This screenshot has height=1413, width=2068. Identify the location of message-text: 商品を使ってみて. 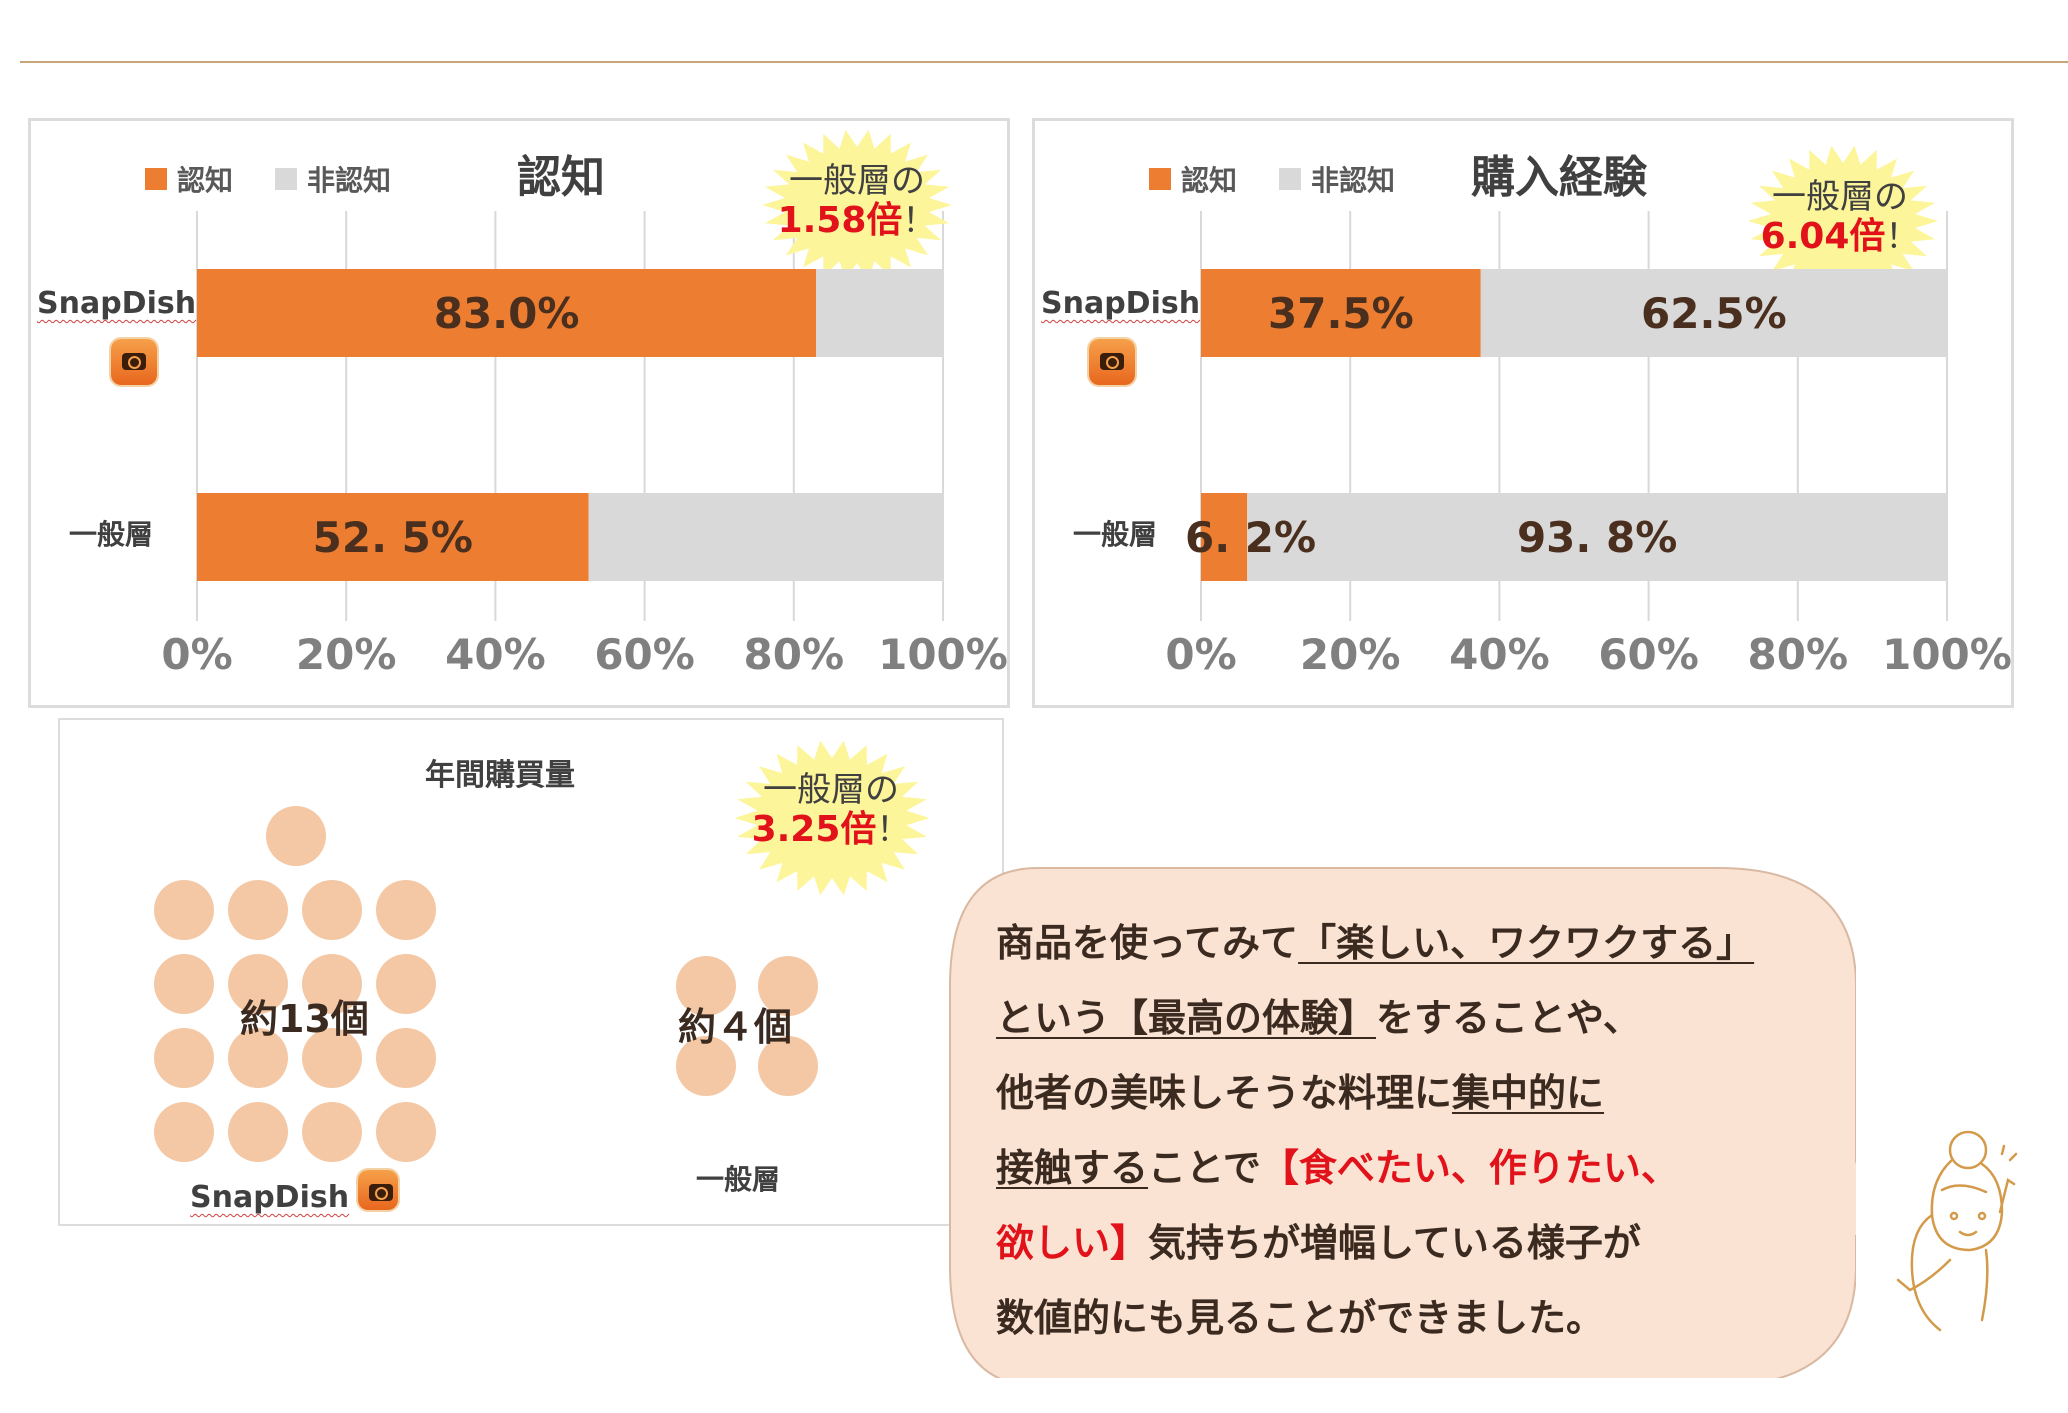
(1147, 943).